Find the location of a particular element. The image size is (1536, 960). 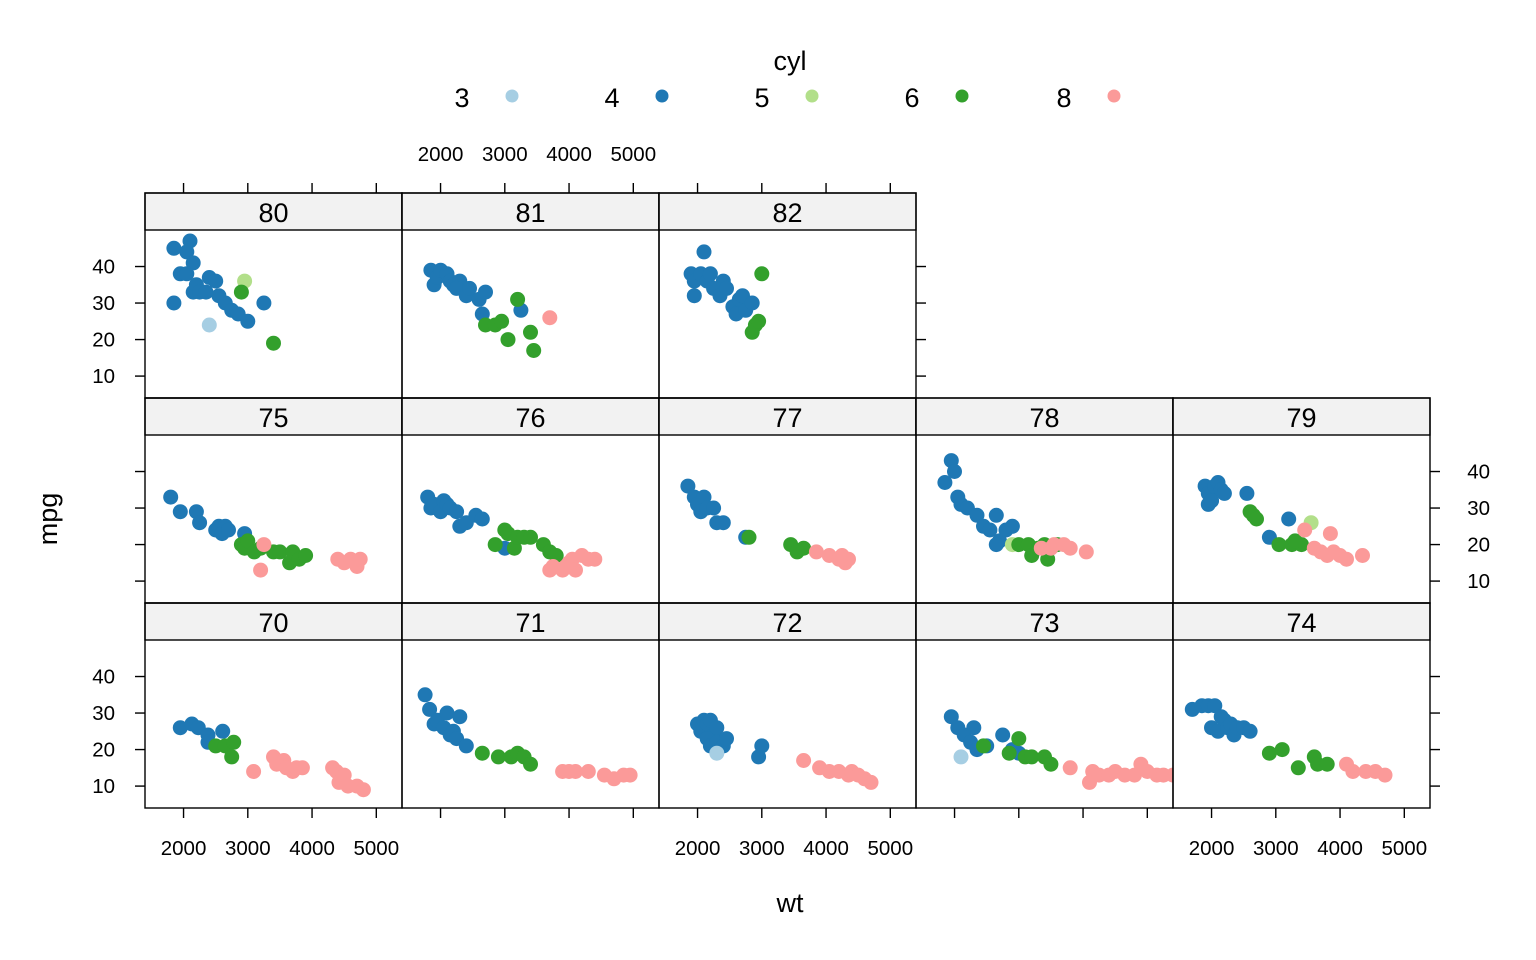

panel-75: 75 is located at coordinates (273, 500).